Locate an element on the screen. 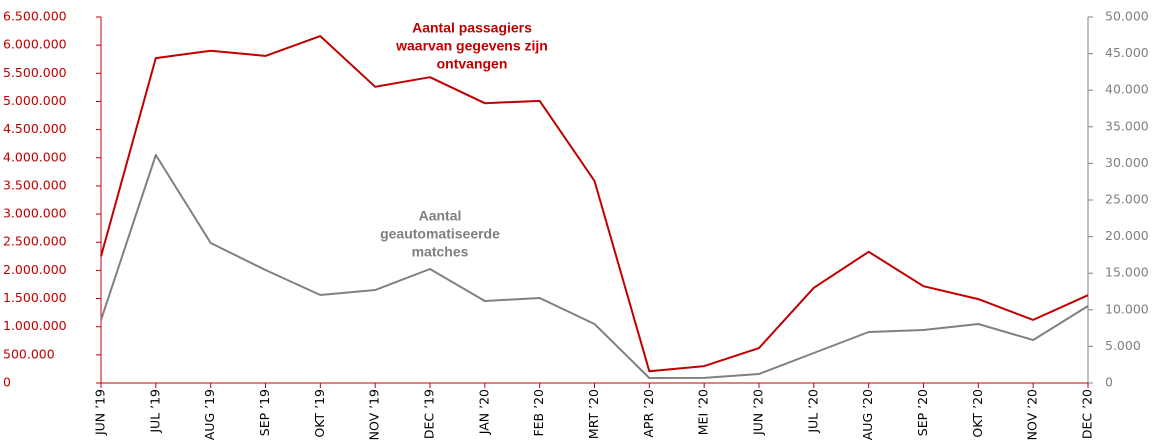 Image resolution: width=1163 pixels, height=447 pixels. y-tick-label: 500.000 is located at coordinates (29, 353).